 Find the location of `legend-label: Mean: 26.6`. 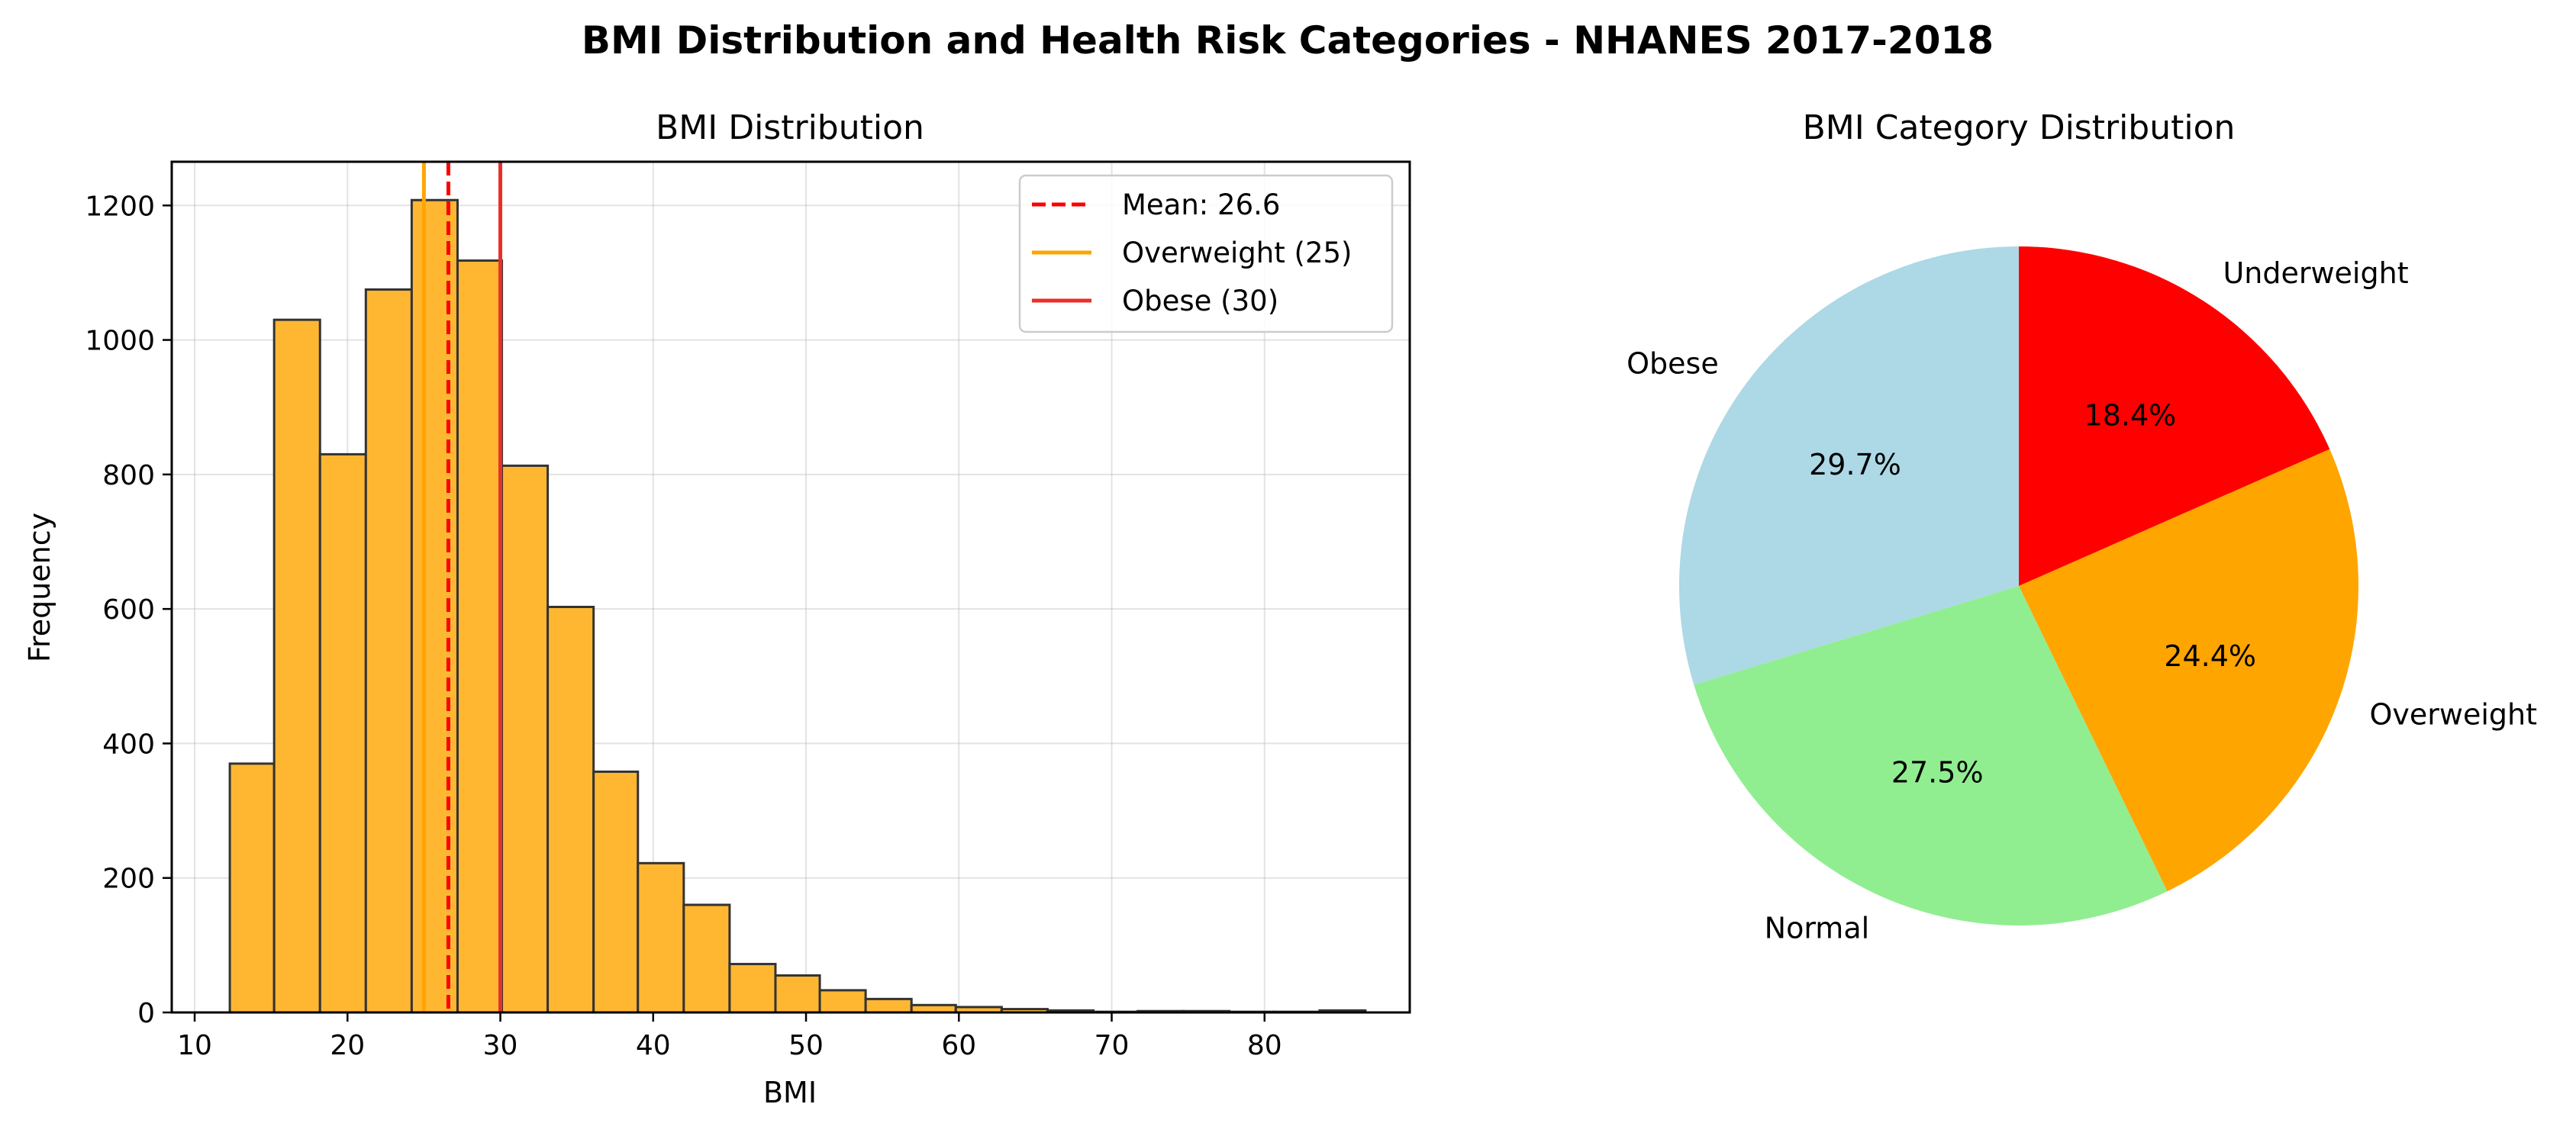

legend-label: Mean: 26.6 is located at coordinates (1201, 204).